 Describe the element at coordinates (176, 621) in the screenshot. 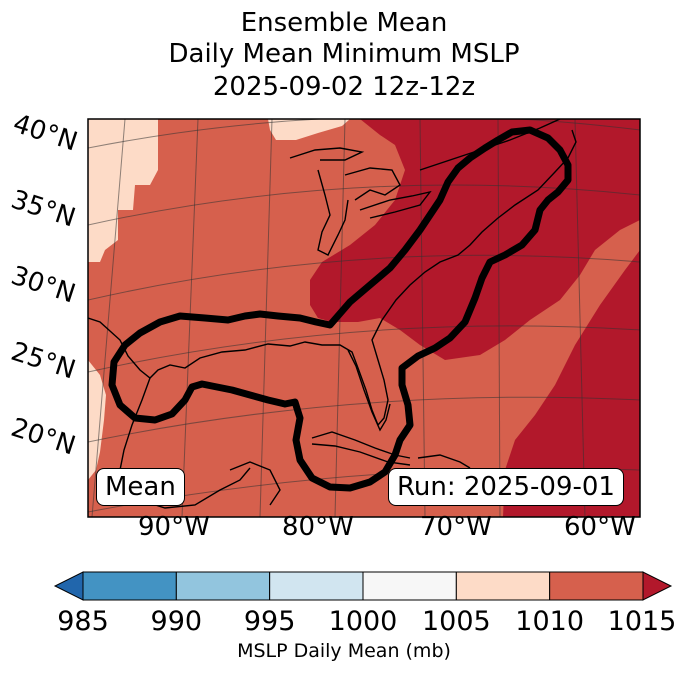

I see `colorbar-tick-label: 990` at that location.